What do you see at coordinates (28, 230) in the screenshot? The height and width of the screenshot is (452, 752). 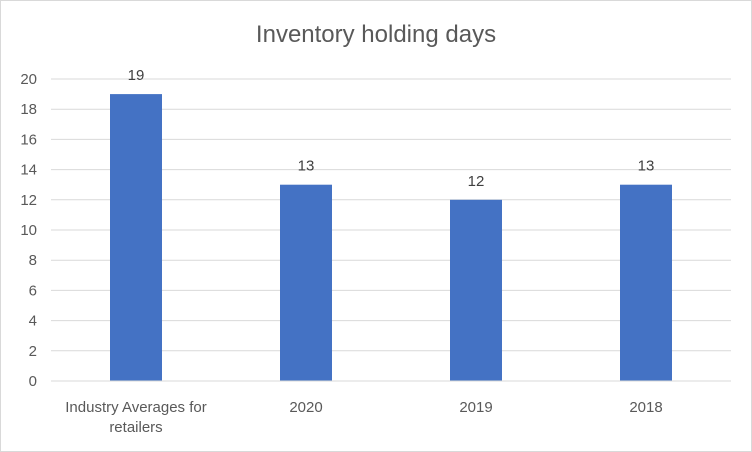 I see `y-tick-label: 10` at bounding box center [28, 230].